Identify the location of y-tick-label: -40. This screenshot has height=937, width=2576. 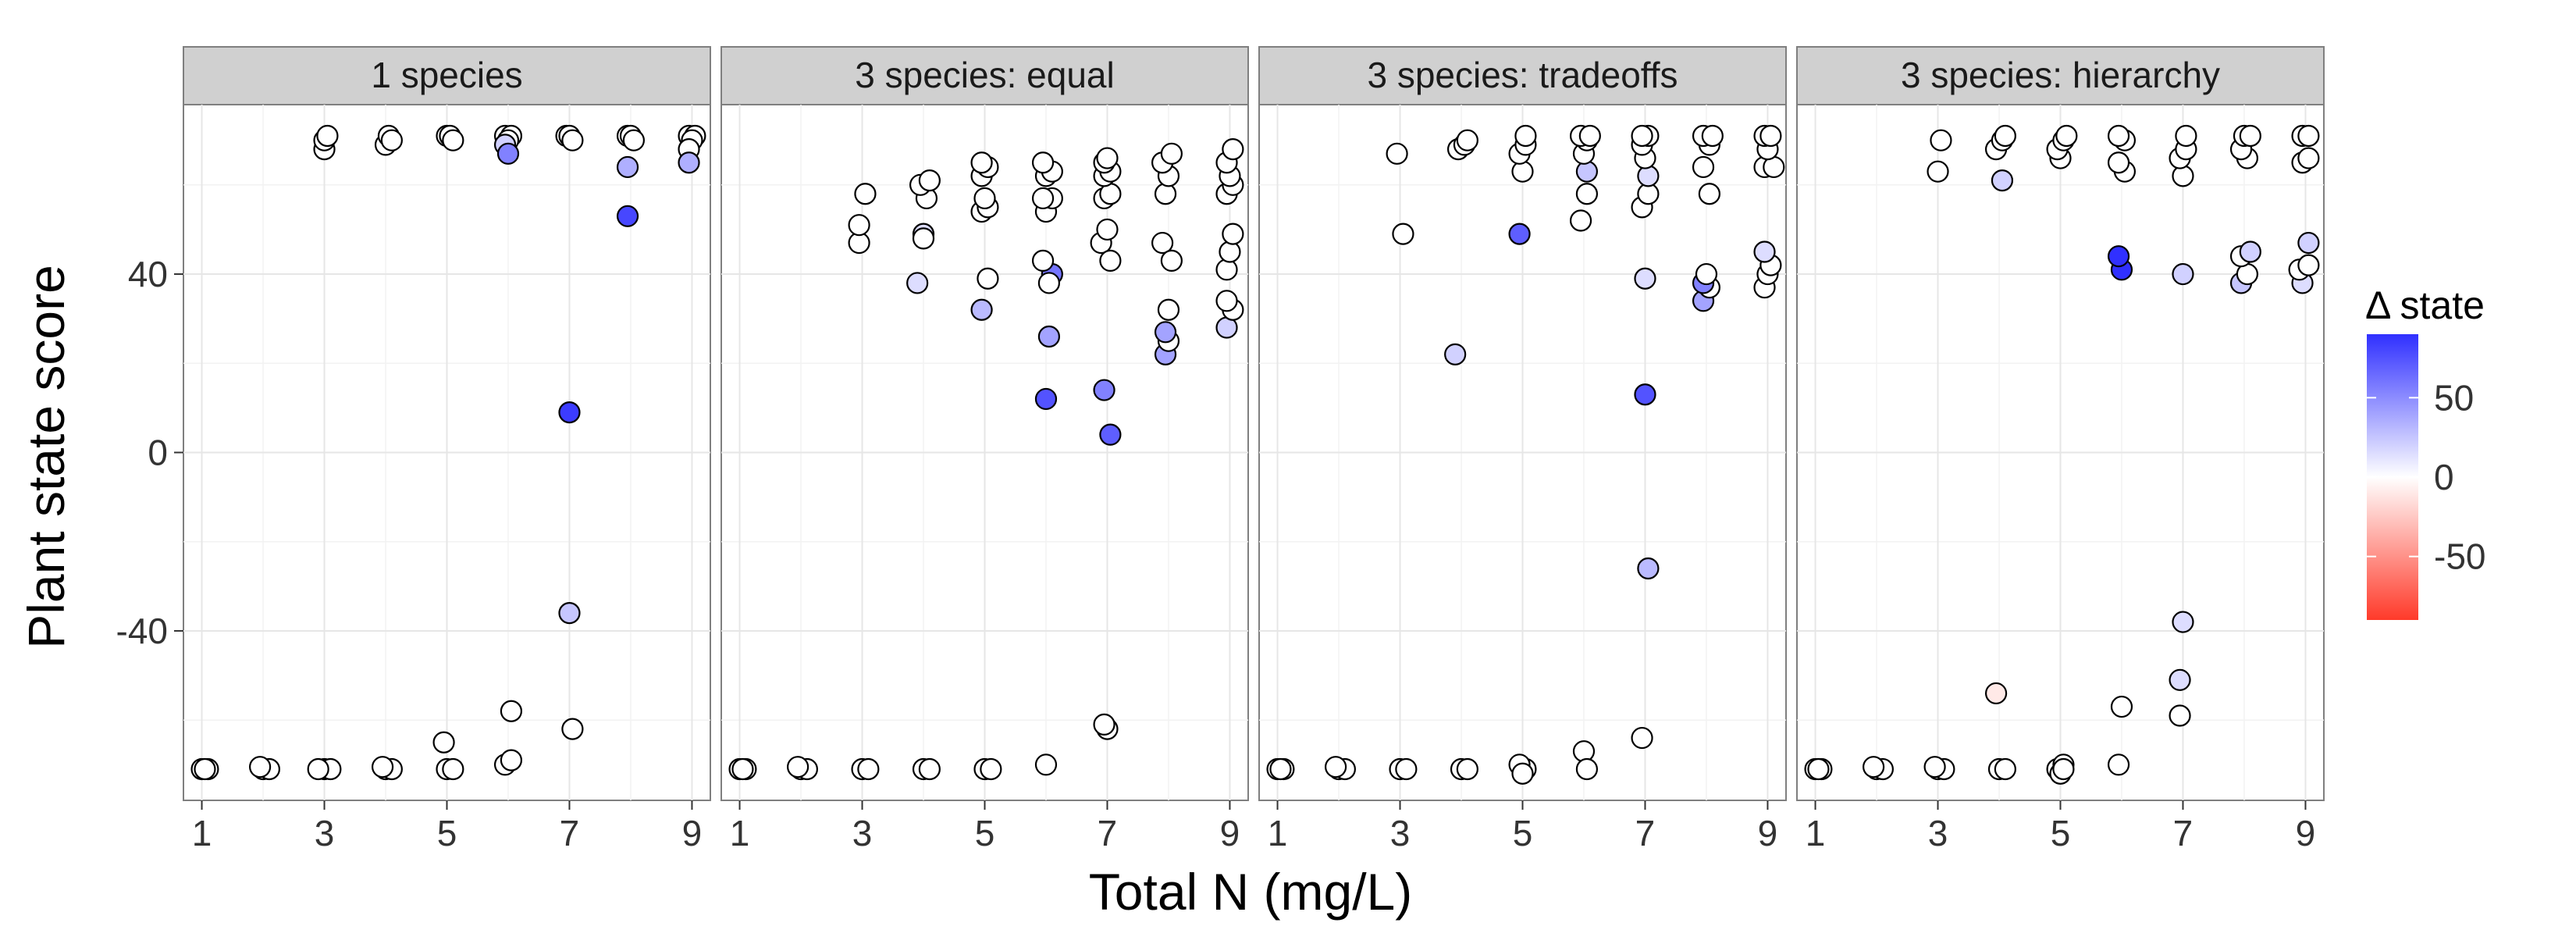
(142, 631).